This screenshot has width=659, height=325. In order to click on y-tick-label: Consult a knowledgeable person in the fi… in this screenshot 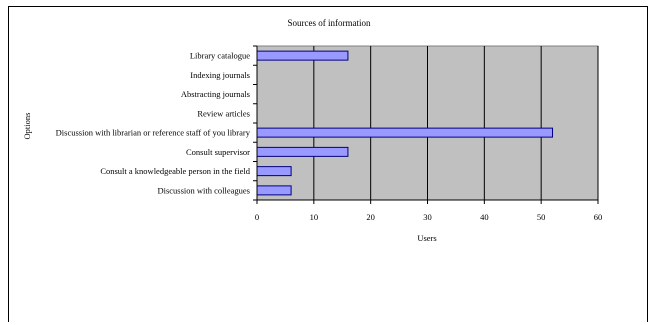, I will do `click(175, 171)`.